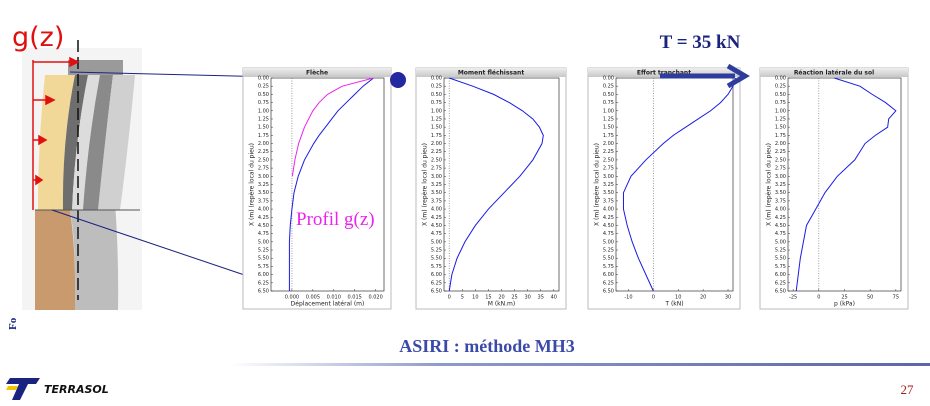 This screenshot has width=930, height=406. What do you see at coordinates (375, 298) in the screenshot?
I see `x-tick-label: 0.020` at bounding box center [375, 298].